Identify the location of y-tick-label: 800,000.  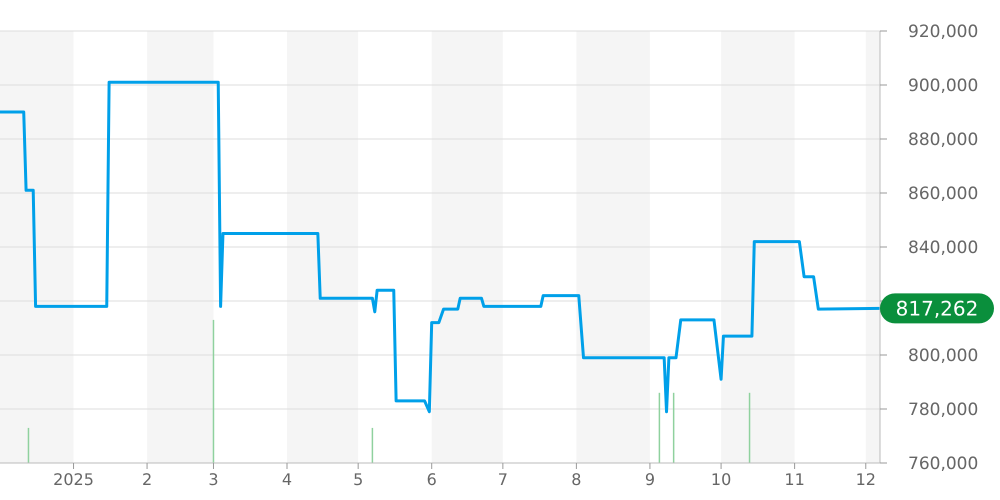
(943, 356).